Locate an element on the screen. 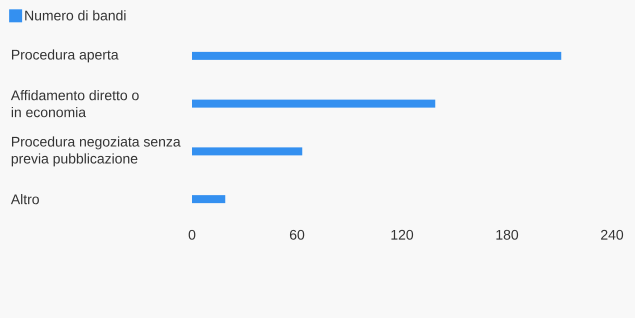 The height and width of the screenshot is (318, 635). x-tick-label: 240 is located at coordinates (612, 235).